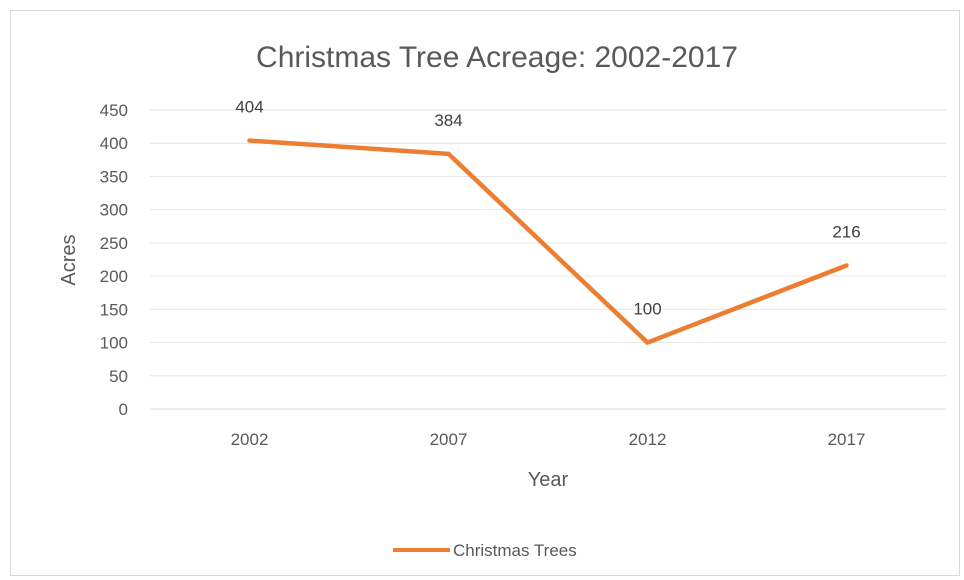 The height and width of the screenshot is (580, 964). What do you see at coordinates (448, 120) in the screenshot?
I see `data-label-2007: 384` at bounding box center [448, 120].